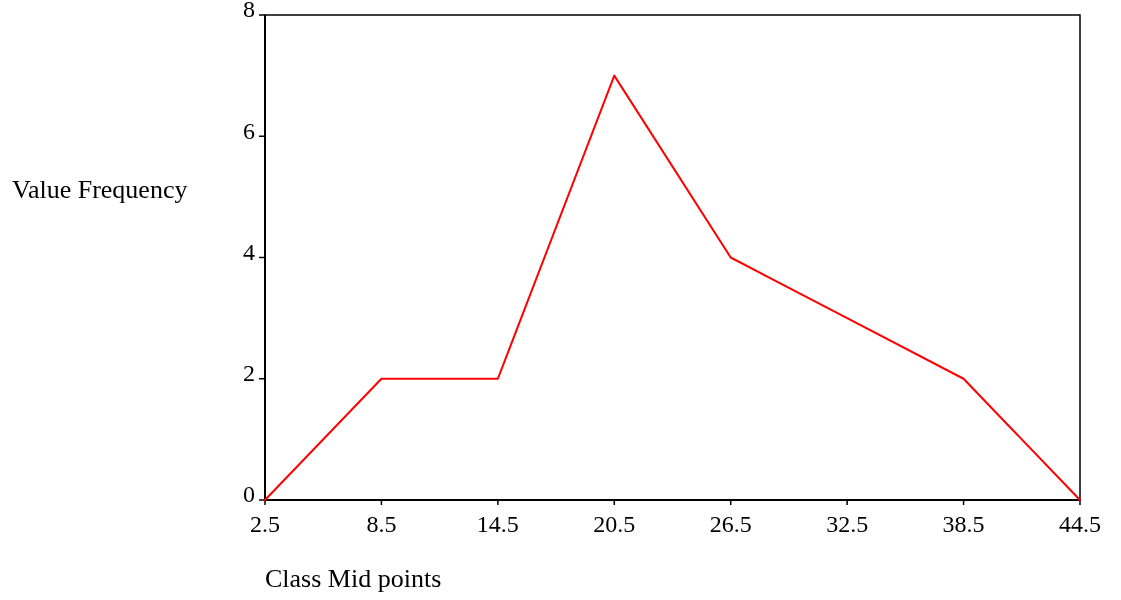  Describe the element at coordinates (249, 130) in the screenshot. I see `y-tick-label: 6` at that location.